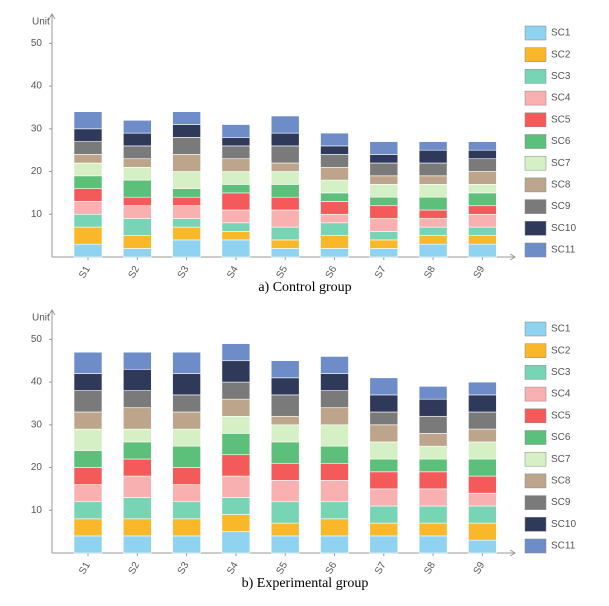 This screenshot has width=609, height=606. What do you see at coordinates (563, 546) in the screenshot?
I see `legend-label: SC11` at bounding box center [563, 546].